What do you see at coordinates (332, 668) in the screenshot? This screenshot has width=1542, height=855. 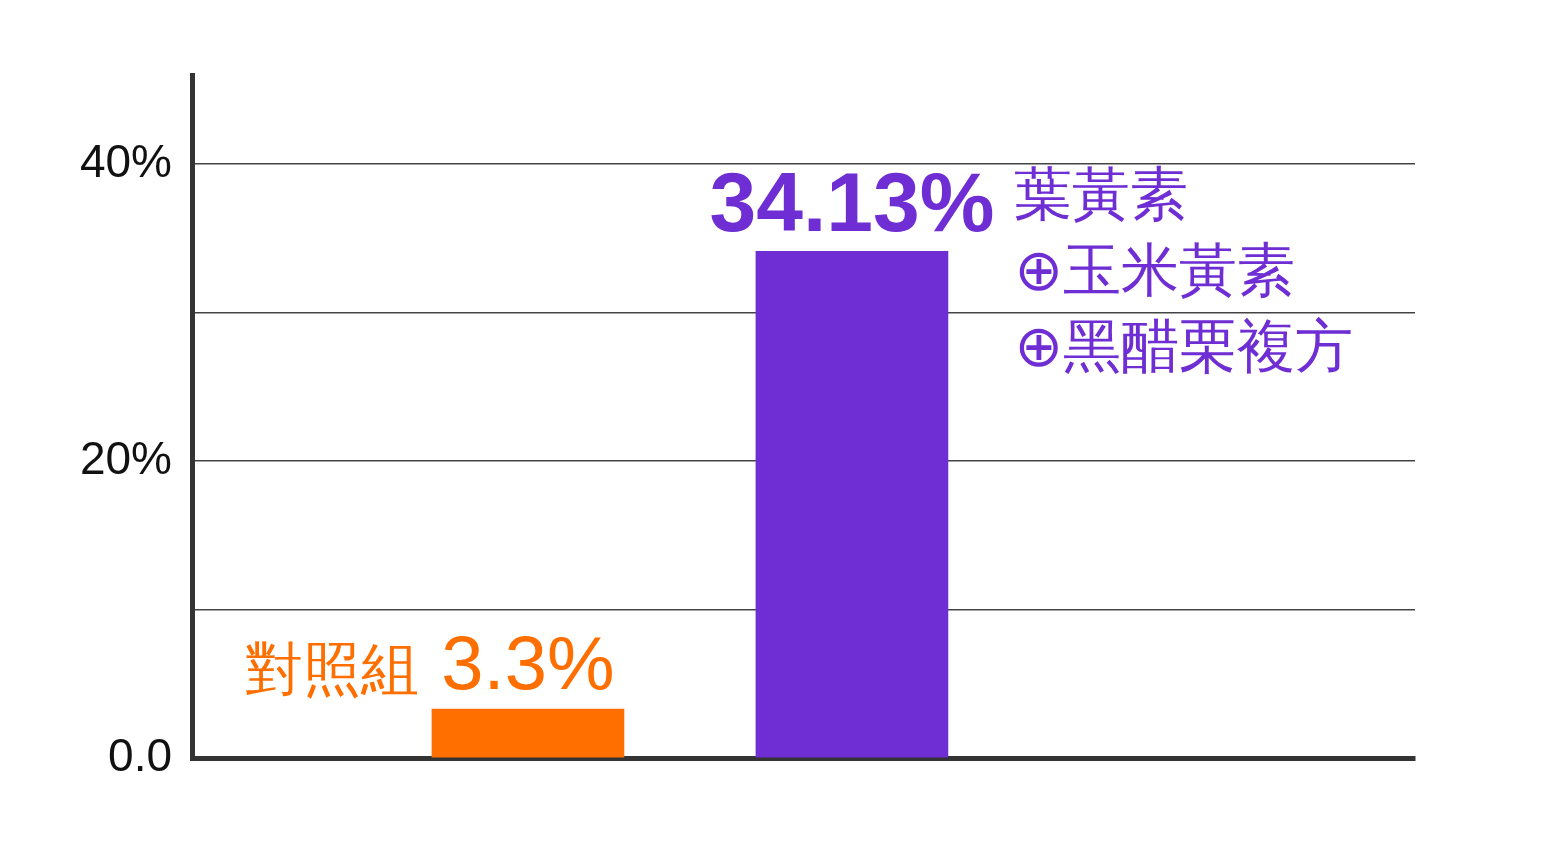 I see `x-tick-label: 對照組` at bounding box center [332, 668].